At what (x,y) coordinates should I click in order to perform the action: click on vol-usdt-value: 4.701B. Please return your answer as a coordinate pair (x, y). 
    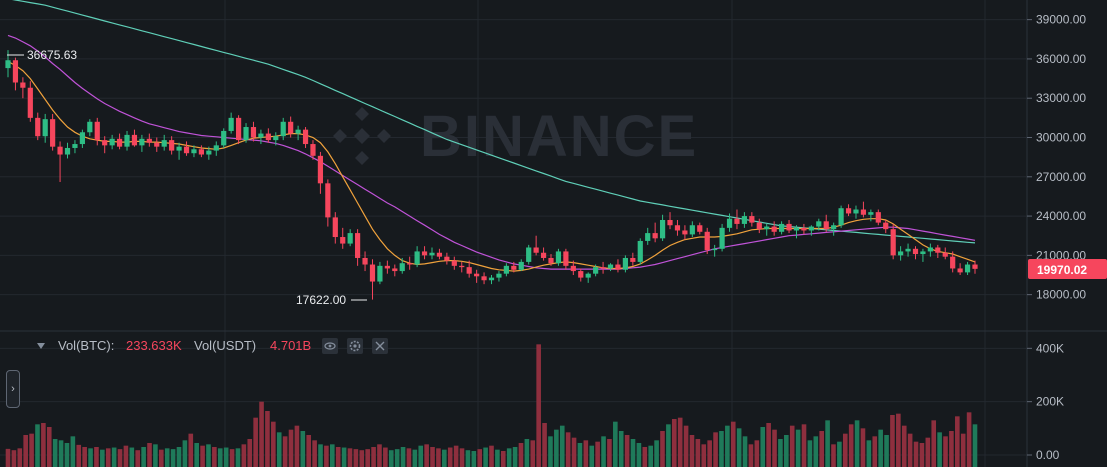
    Looking at the image, I should click on (290, 345).